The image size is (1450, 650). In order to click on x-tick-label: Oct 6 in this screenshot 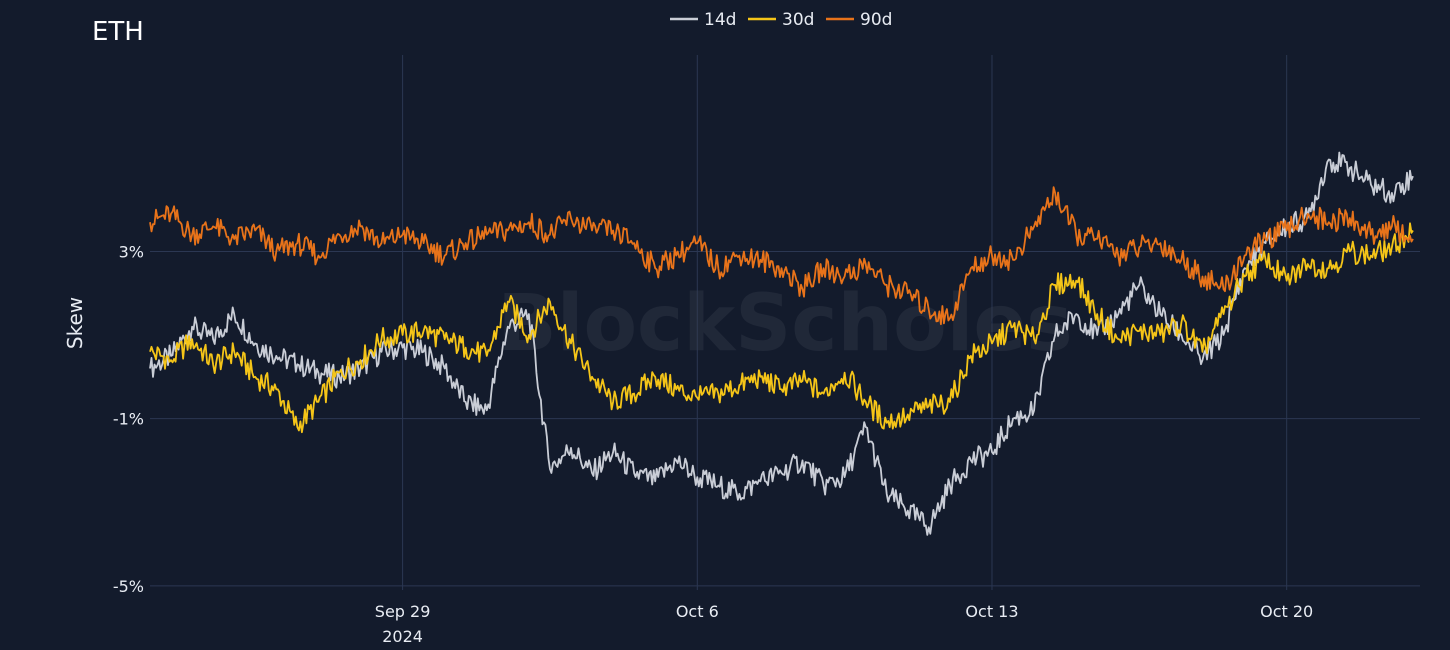, I will do `click(697, 611)`.